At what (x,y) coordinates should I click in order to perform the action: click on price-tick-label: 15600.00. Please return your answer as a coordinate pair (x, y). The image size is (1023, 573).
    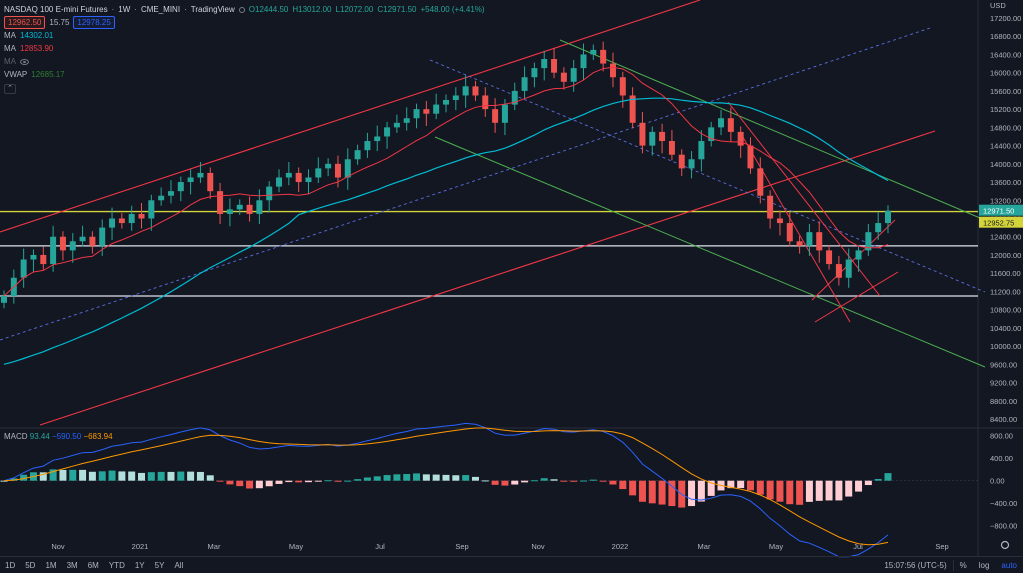
    Looking at the image, I should click on (1005, 91).